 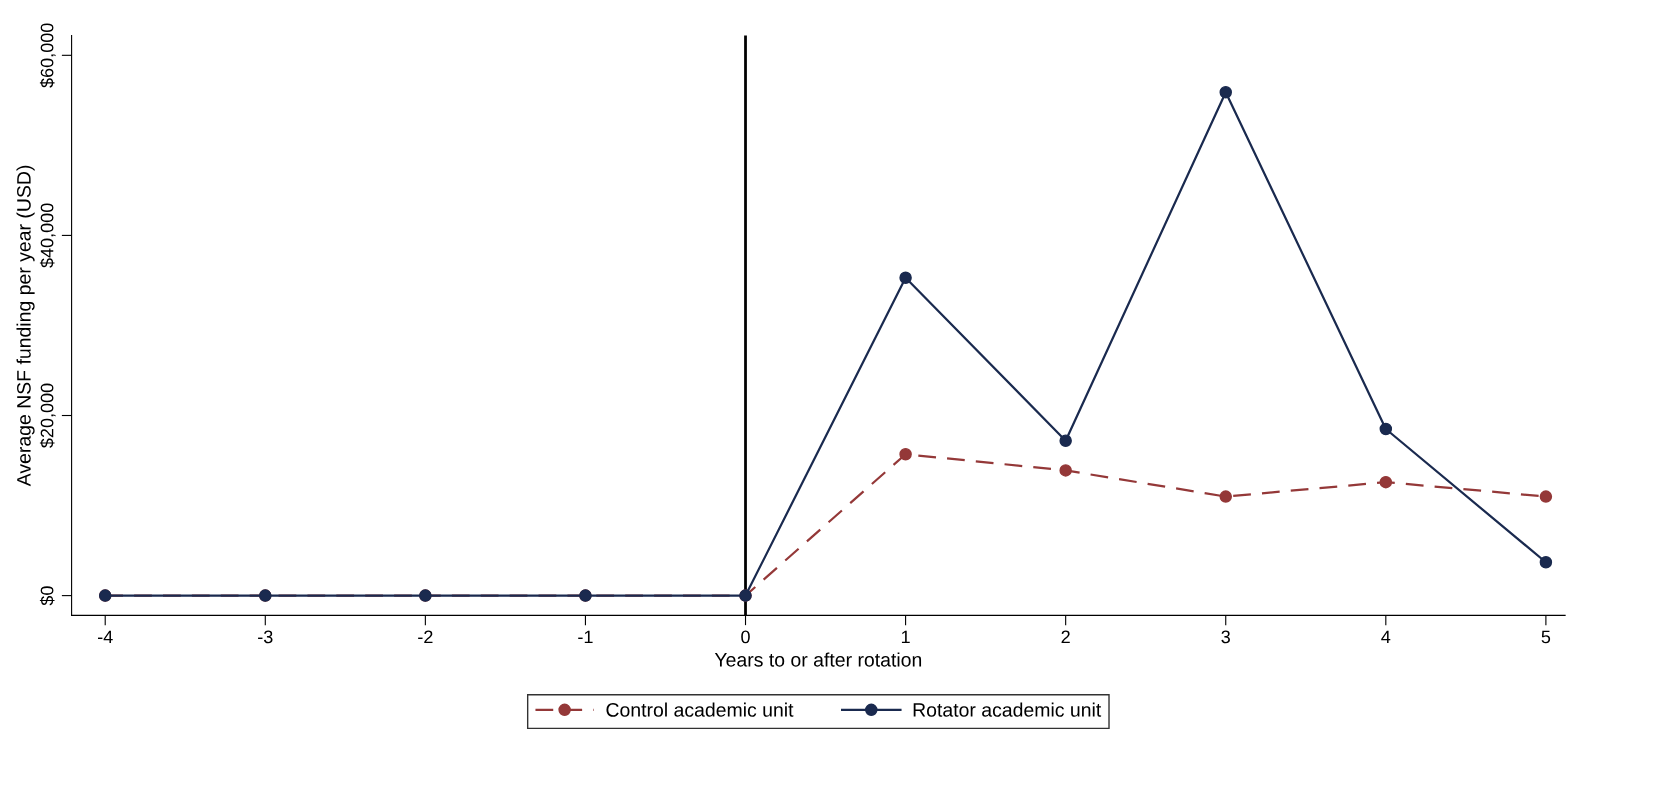 What do you see at coordinates (745, 637) in the screenshot?
I see `x-tick-label: 0` at bounding box center [745, 637].